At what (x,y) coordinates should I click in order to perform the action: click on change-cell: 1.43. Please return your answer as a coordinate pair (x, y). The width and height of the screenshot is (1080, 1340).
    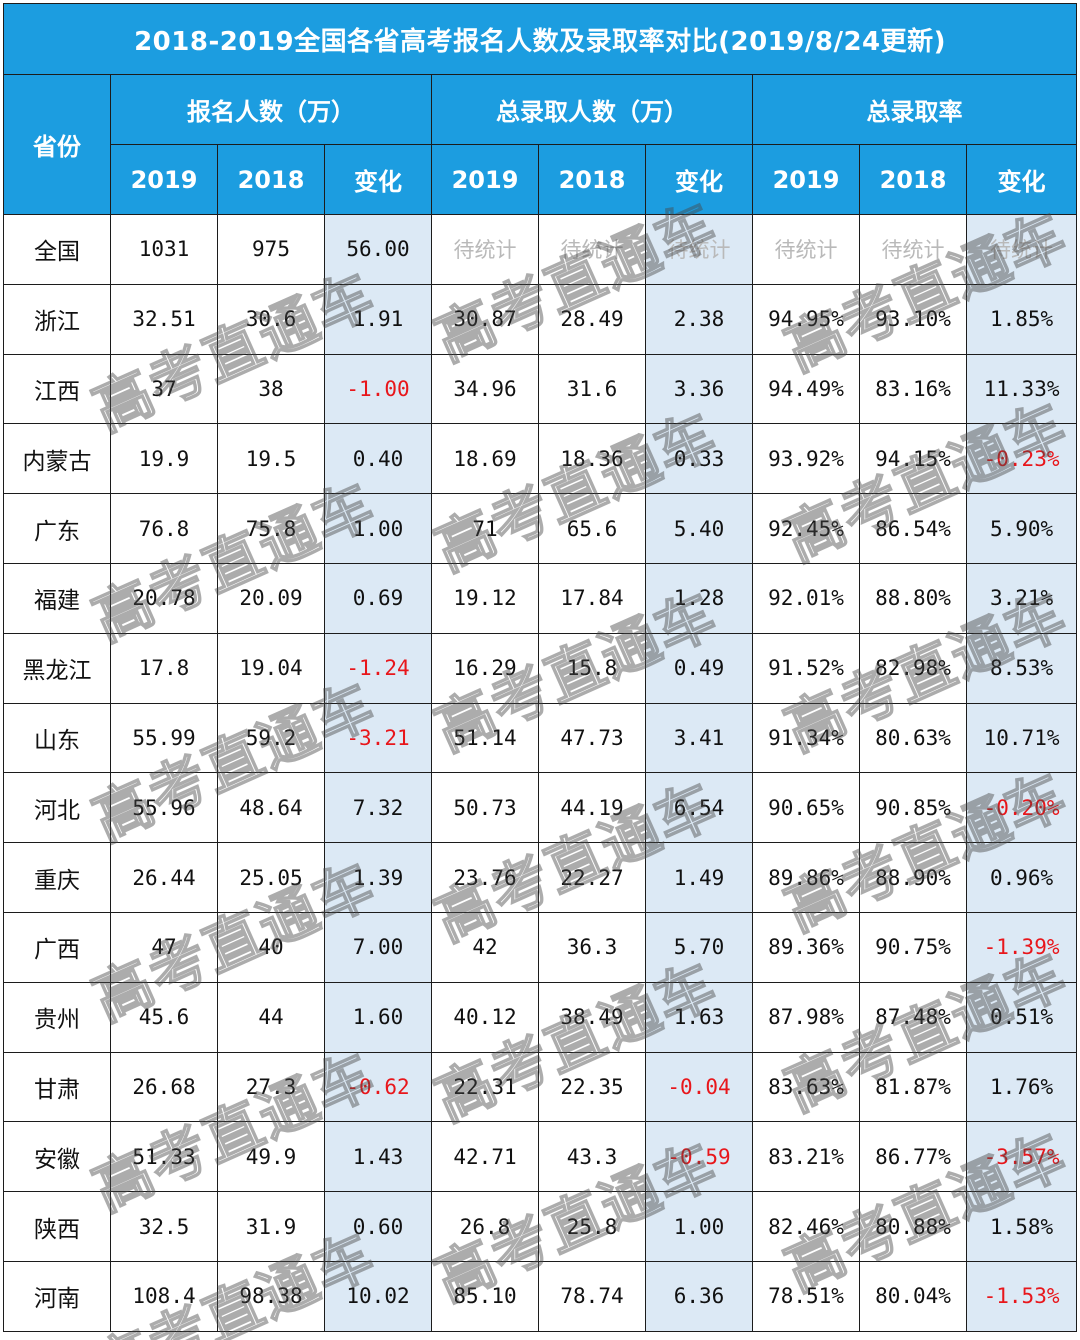
    Looking at the image, I should click on (378, 1157).